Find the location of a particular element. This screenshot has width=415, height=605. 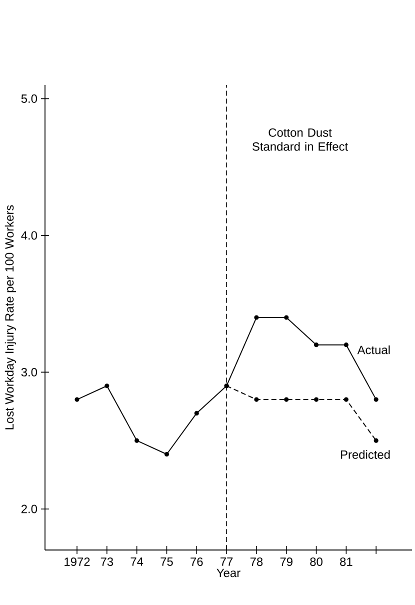

x-tick-label: 81 is located at coordinates (346, 562).